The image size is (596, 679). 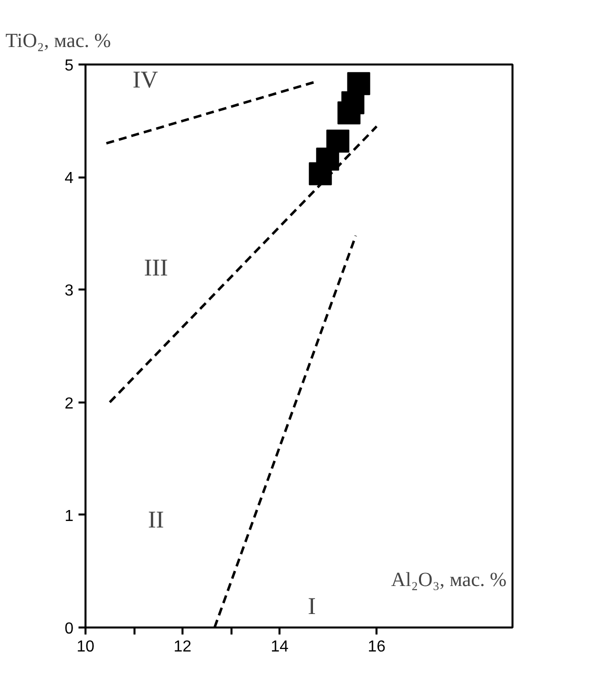 I want to click on y-axis-title: TiO₂, мас. %, so click(x=58, y=41).